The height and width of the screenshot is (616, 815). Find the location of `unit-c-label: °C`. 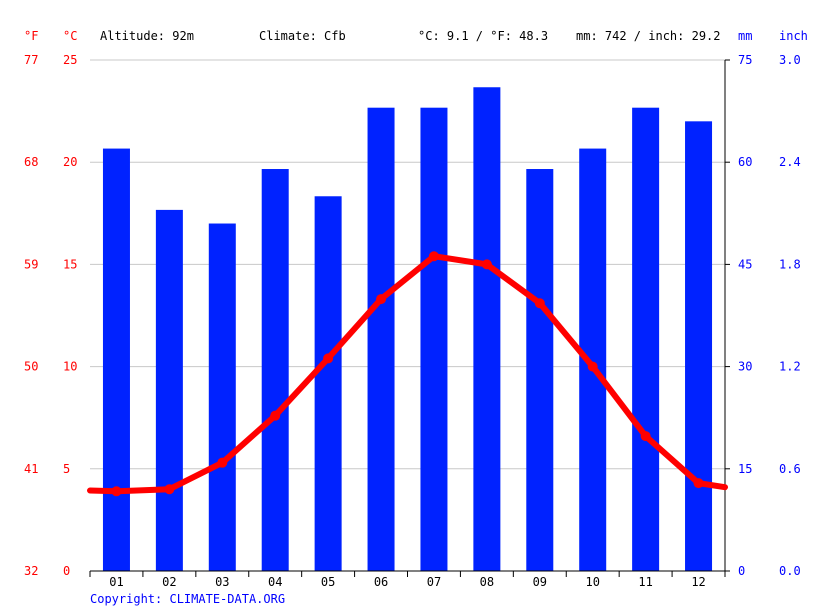

unit-c-label: °C is located at coordinates (70, 36).